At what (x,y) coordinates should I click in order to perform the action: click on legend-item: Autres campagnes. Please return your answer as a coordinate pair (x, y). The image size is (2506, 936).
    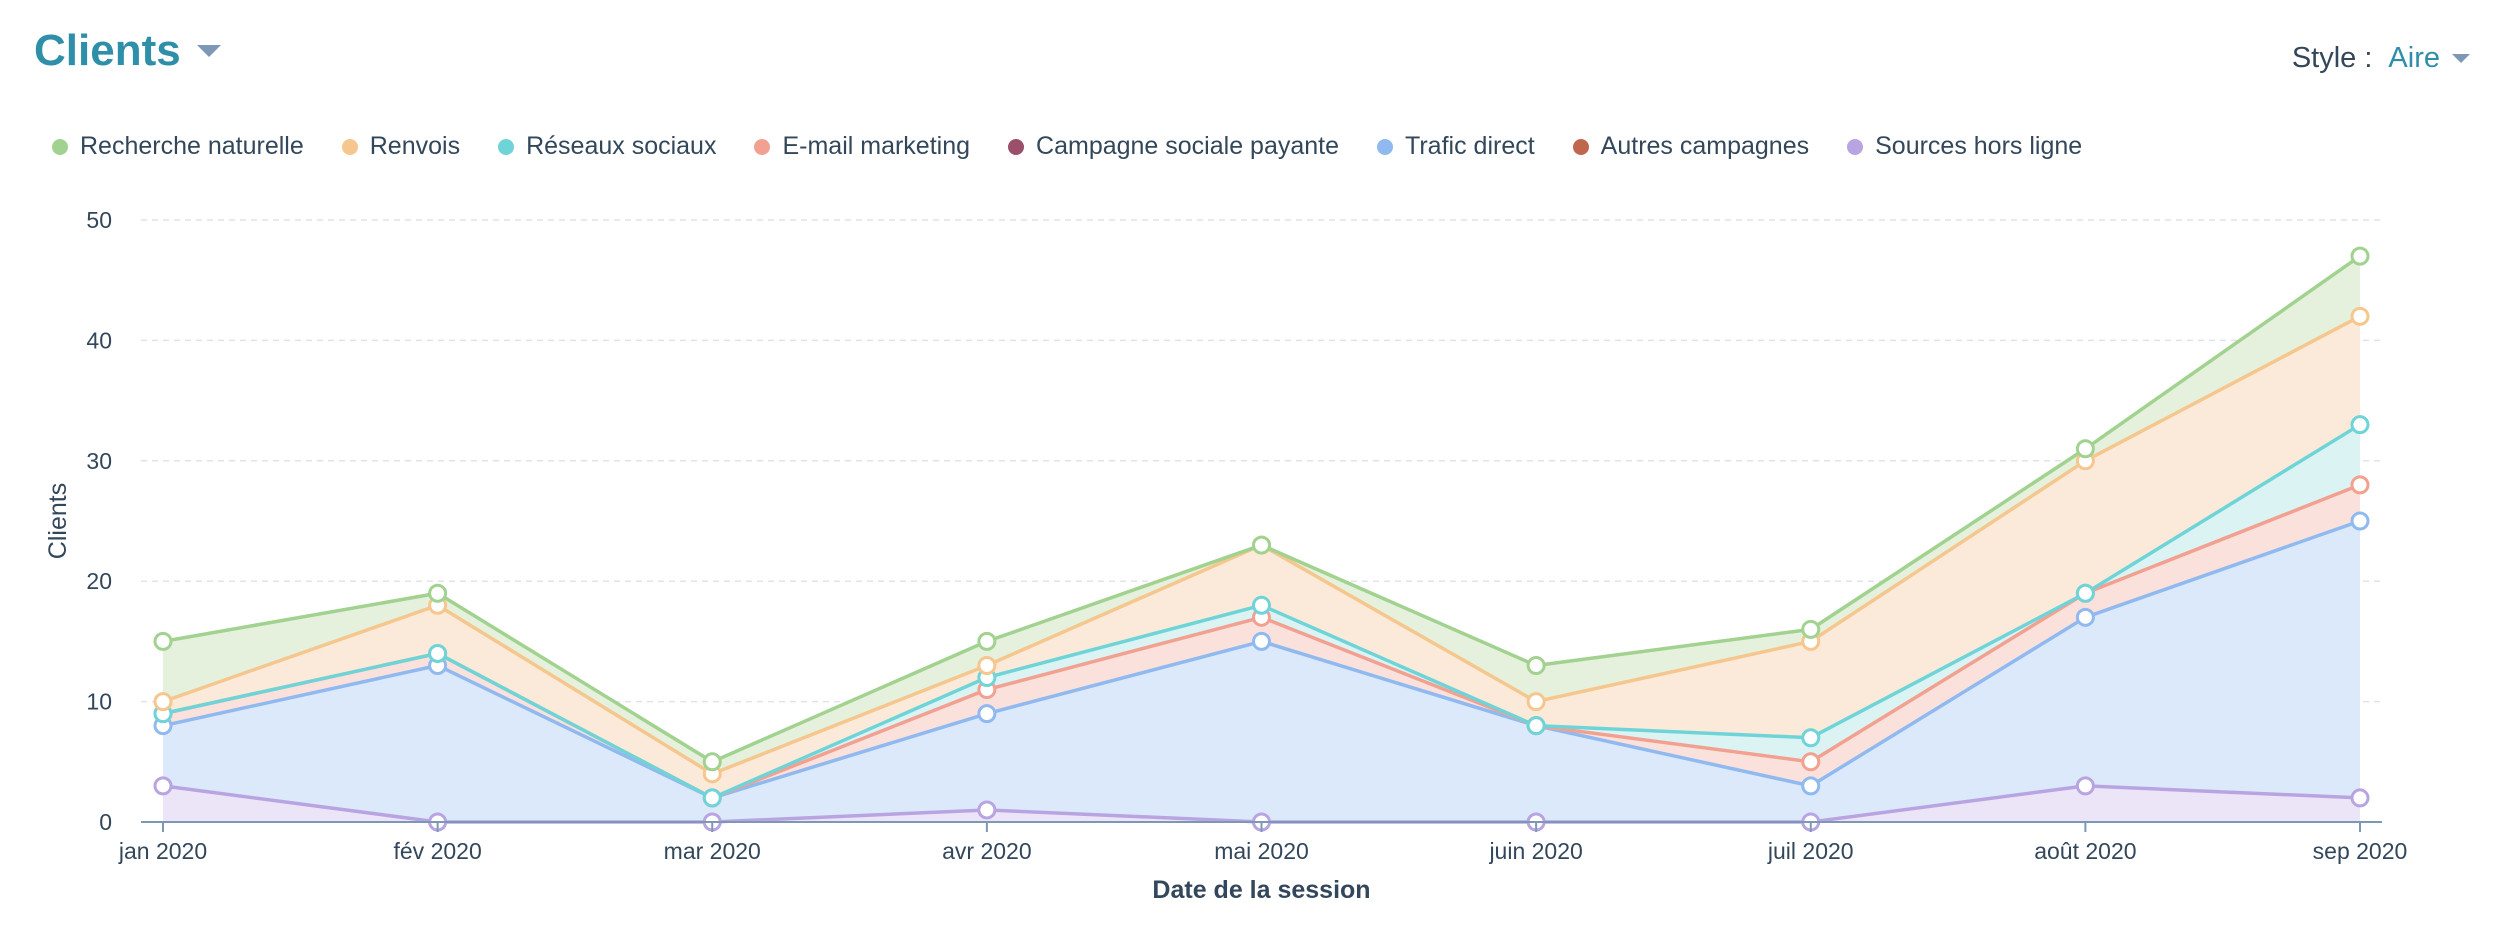
    Looking at the image, I should click on (1691, 146).